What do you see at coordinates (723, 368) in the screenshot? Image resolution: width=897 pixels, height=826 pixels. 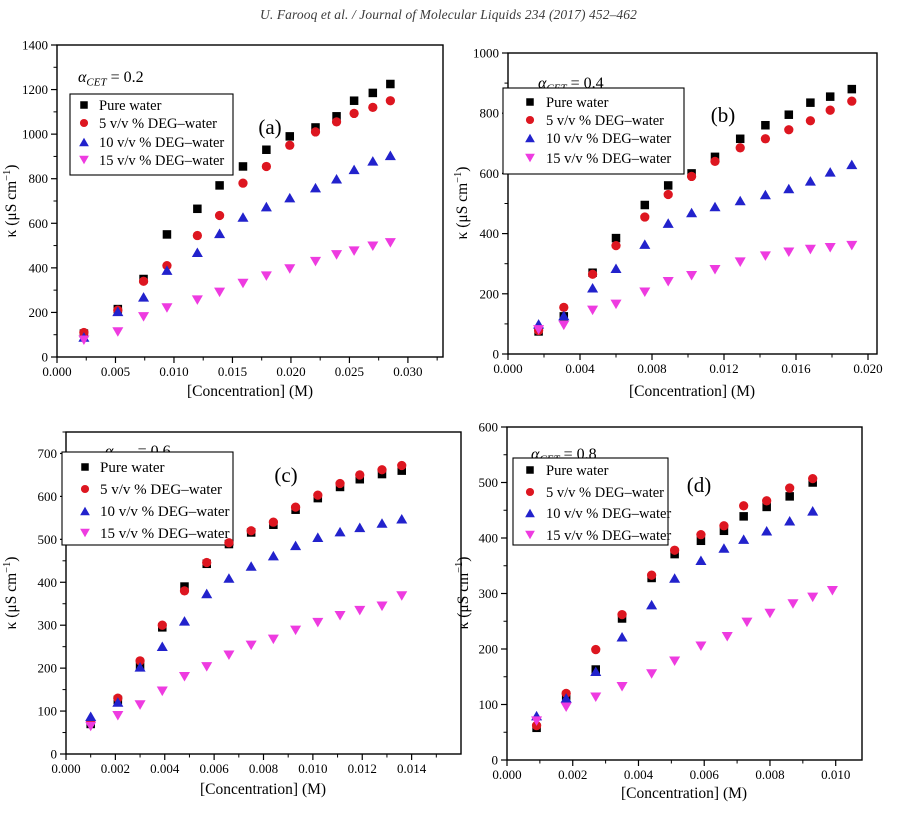 I see `x-tick-label: 0.012` at bounding box center [723, 368].